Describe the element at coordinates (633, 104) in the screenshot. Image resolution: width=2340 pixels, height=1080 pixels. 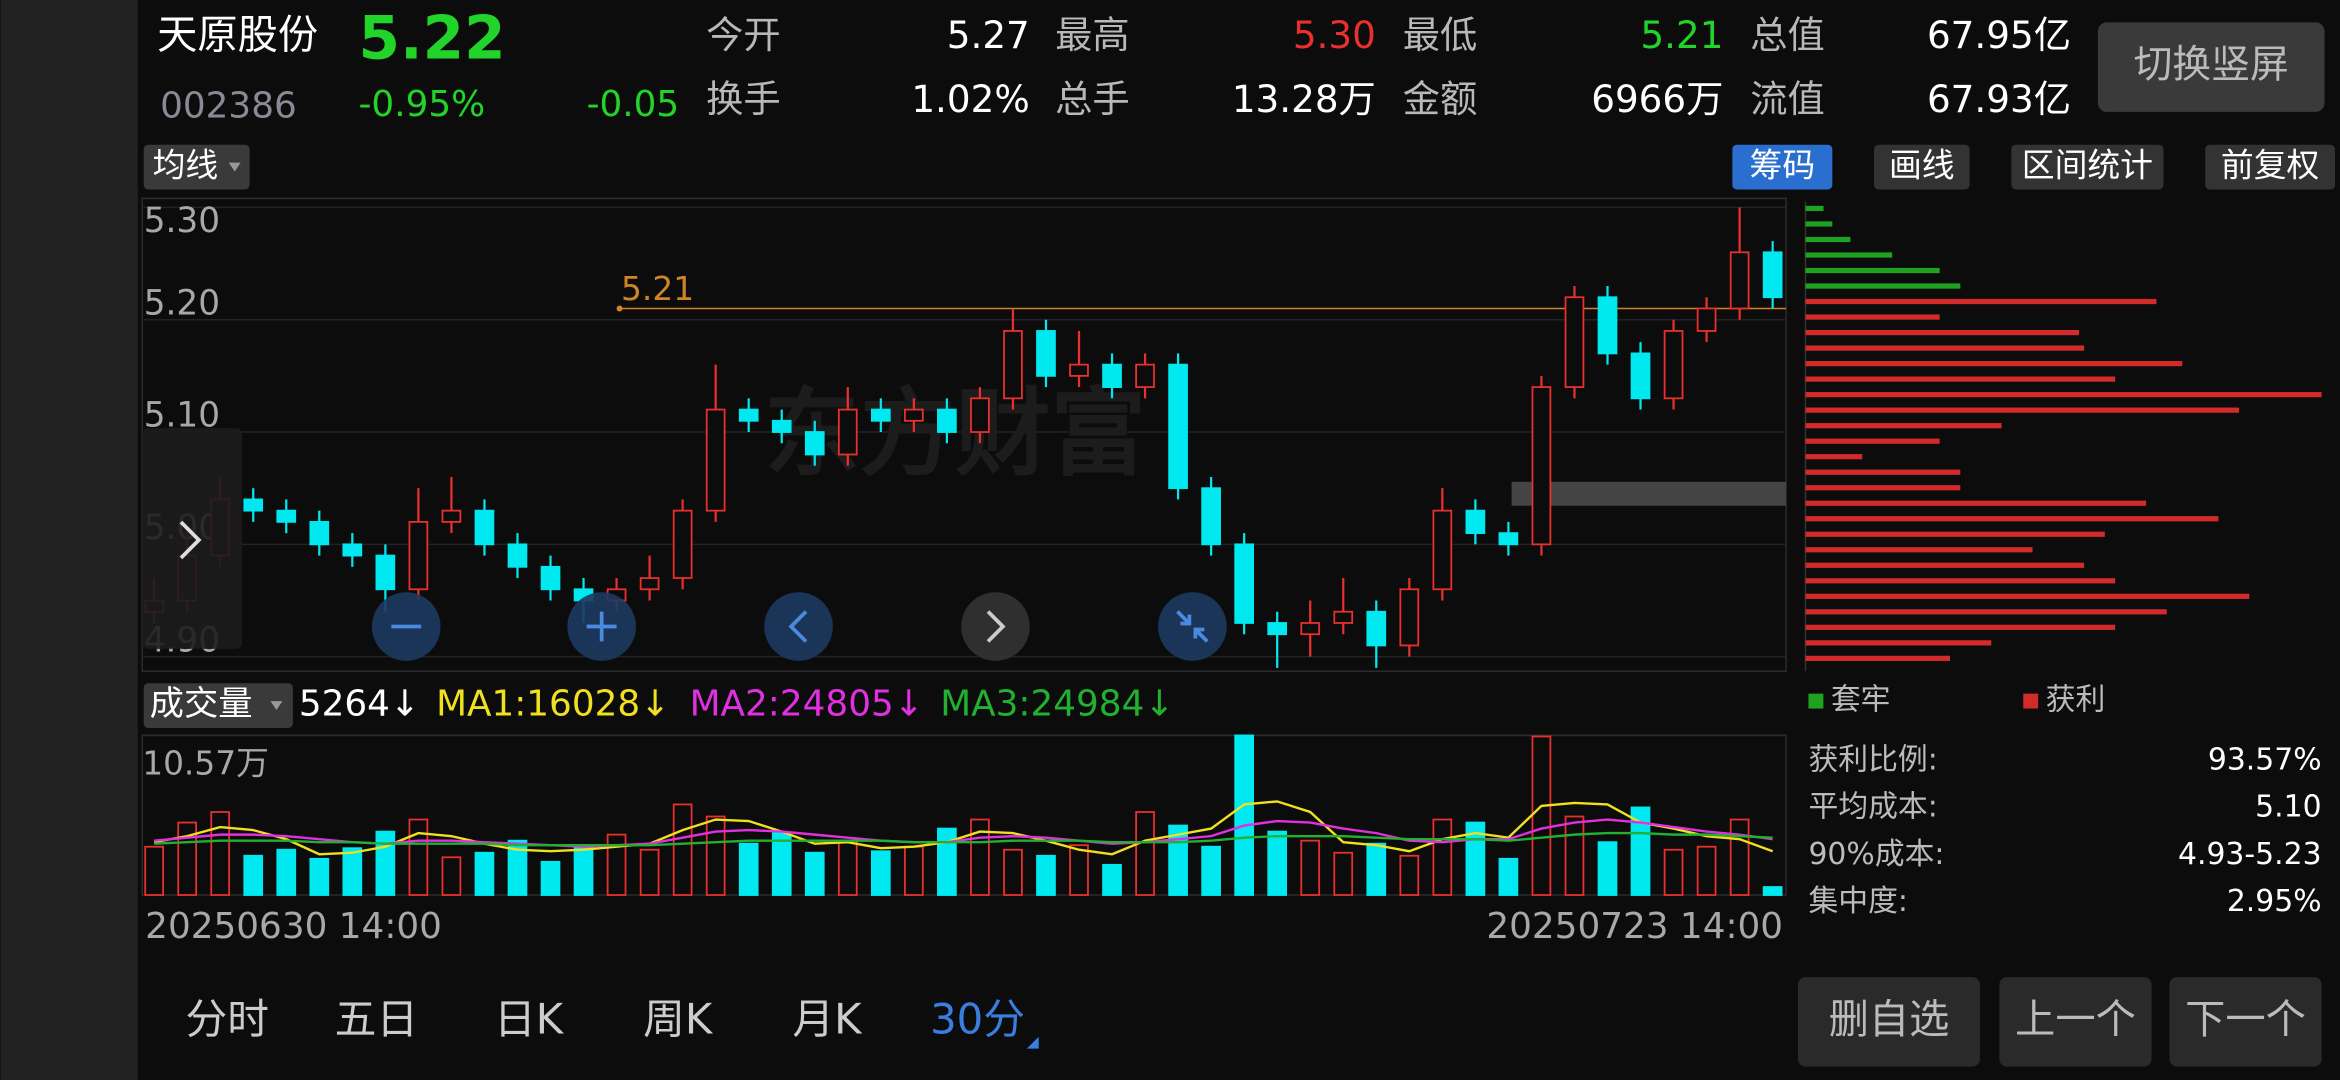
I see `change: -0.05` at that location.